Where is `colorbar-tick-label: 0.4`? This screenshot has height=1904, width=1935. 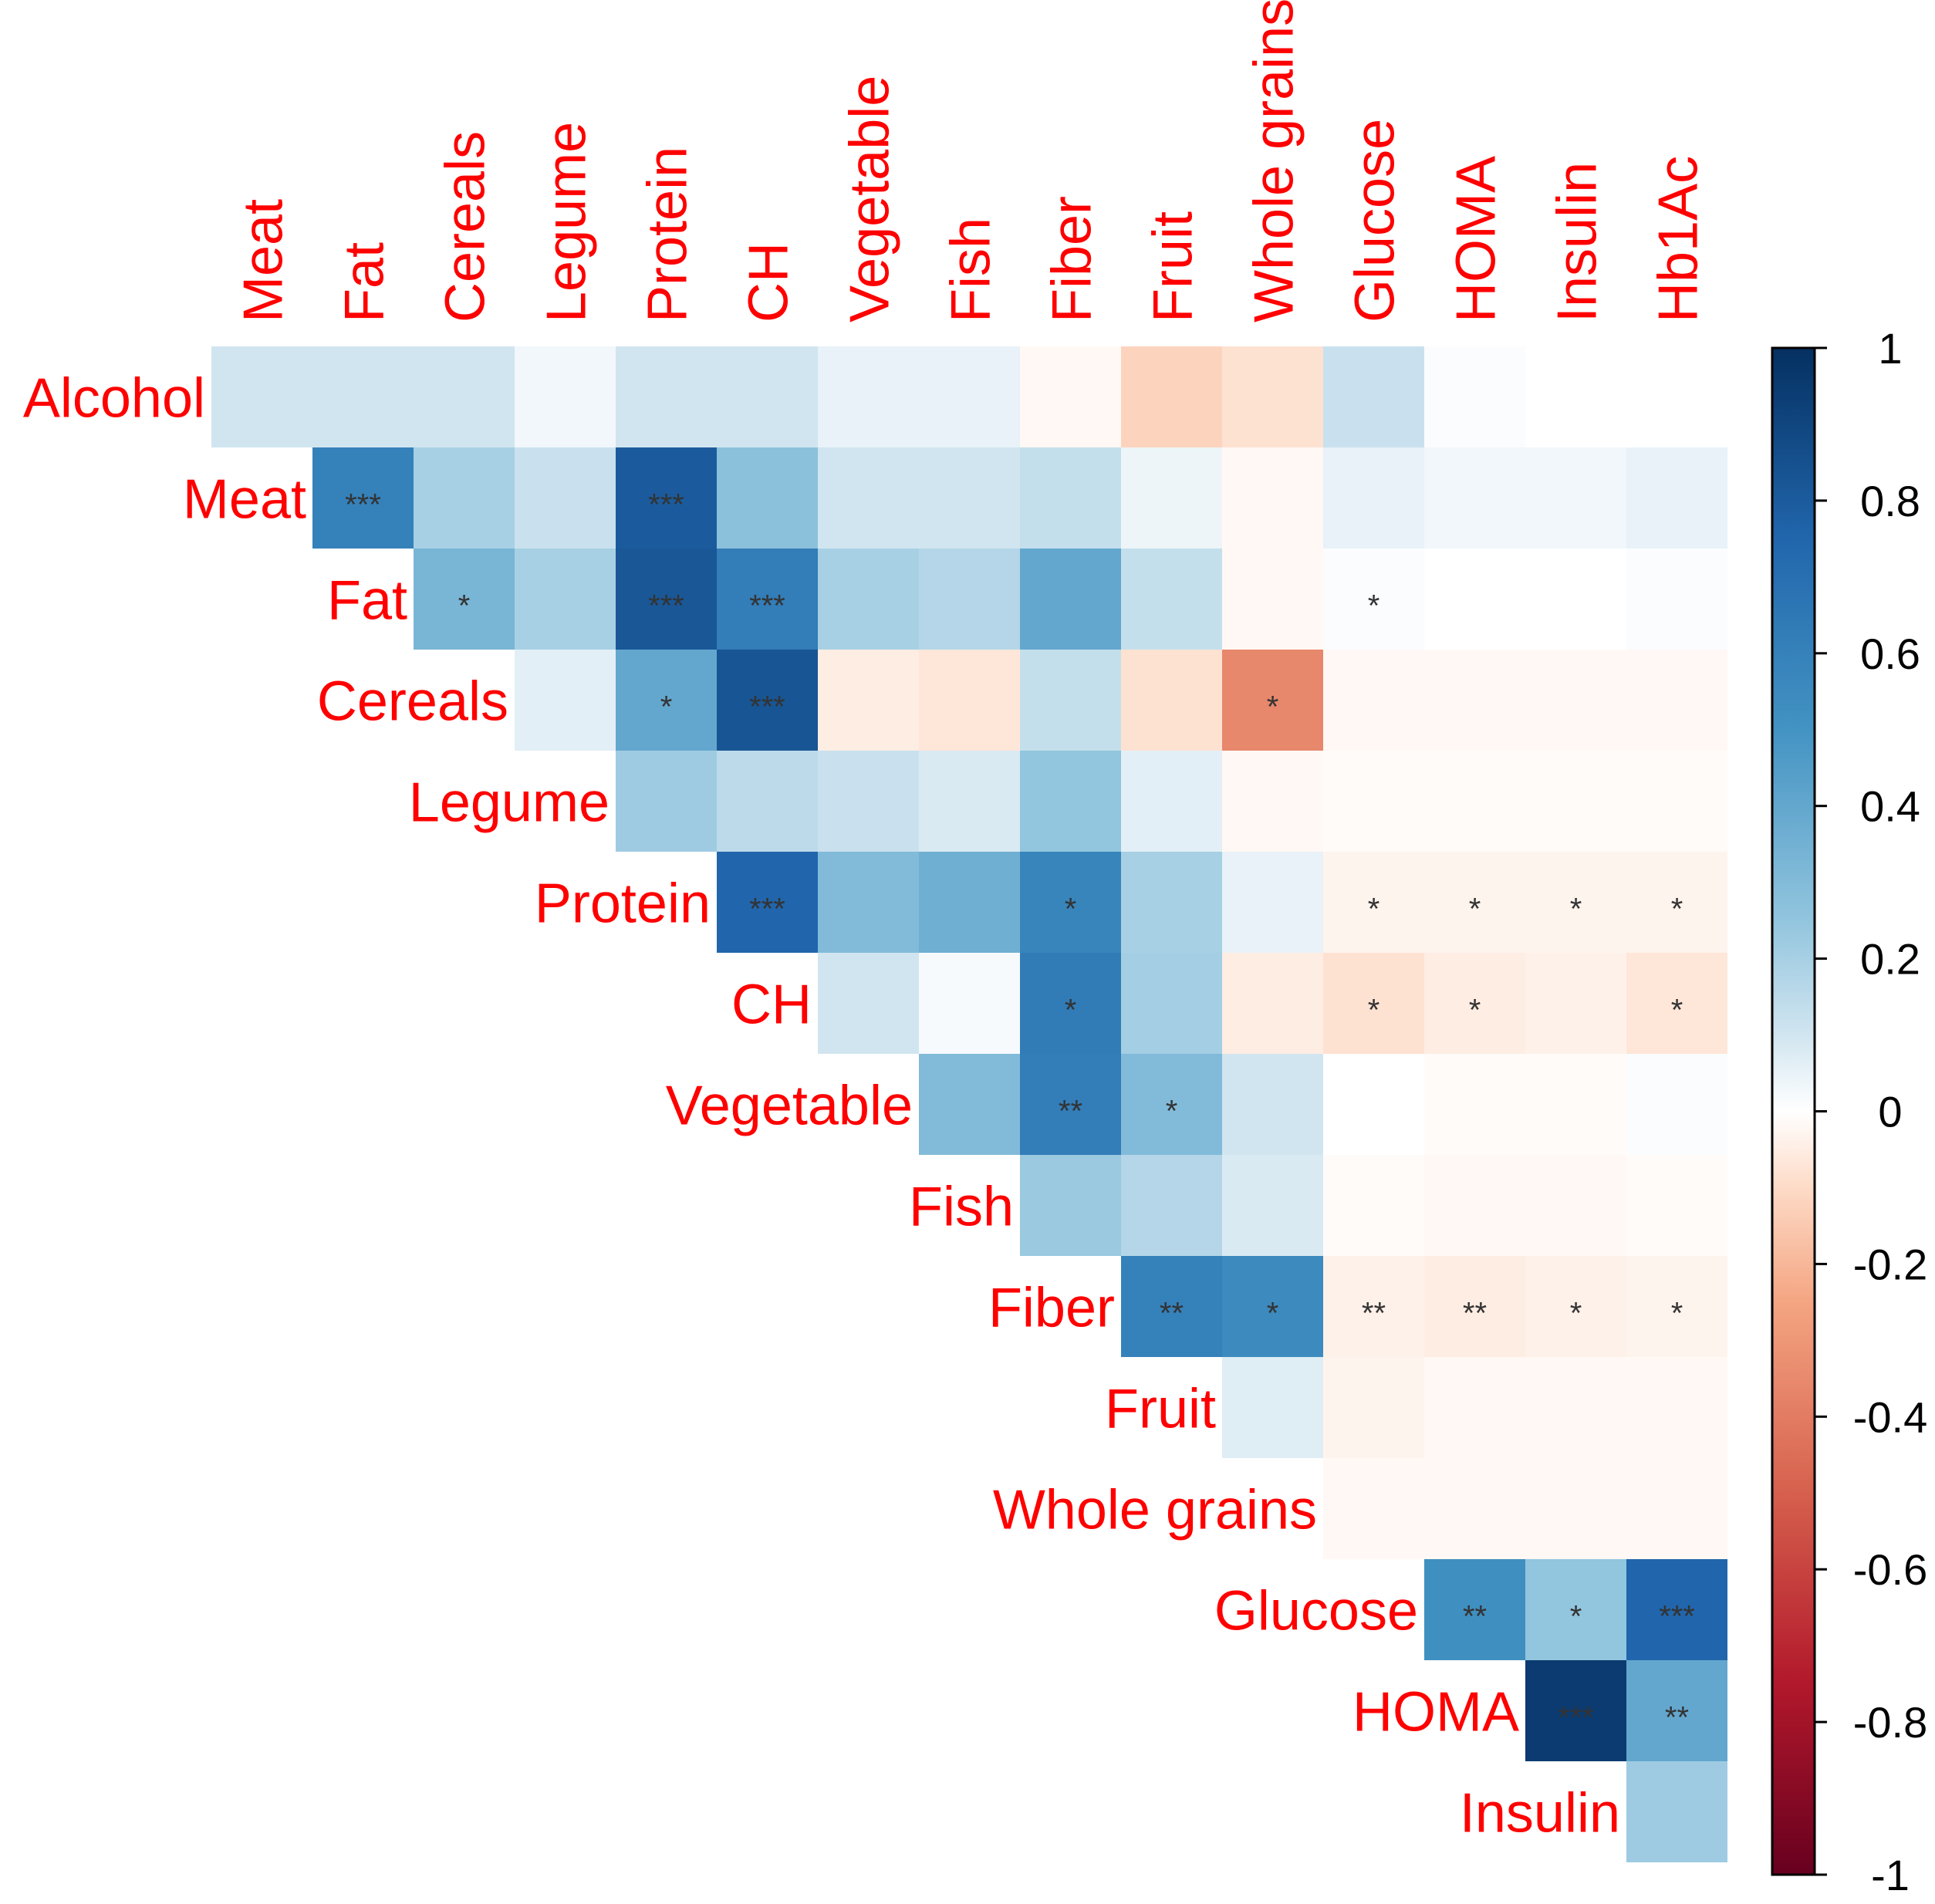
colorbar-tick-label: 0.4 is located at coordinates (1890, 806).